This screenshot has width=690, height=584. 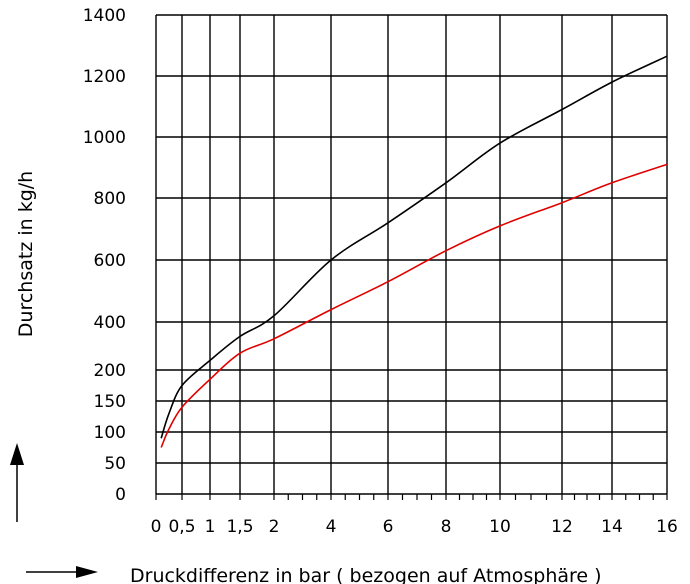 What do you see at coordinates (156, 527) in the screenshot?
I see `x-tick-label-0: 0` at bounding box center [156, 527].